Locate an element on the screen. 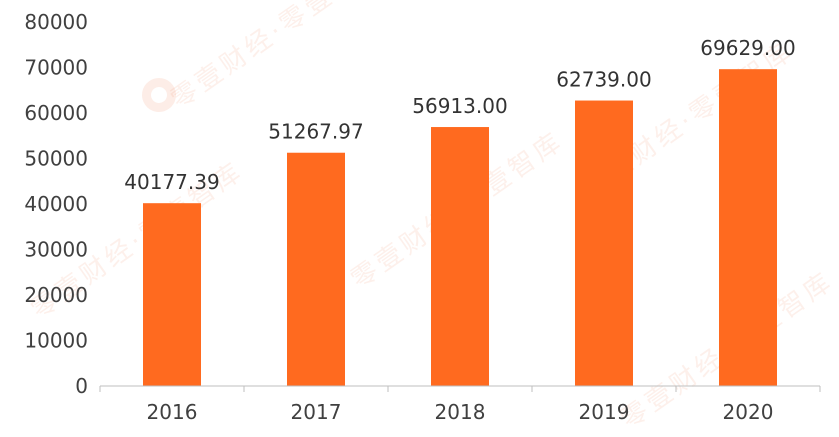 The height and width of the screenshot is (437, 839). data-label: 56913.00 is located at coordinates (459, 106).